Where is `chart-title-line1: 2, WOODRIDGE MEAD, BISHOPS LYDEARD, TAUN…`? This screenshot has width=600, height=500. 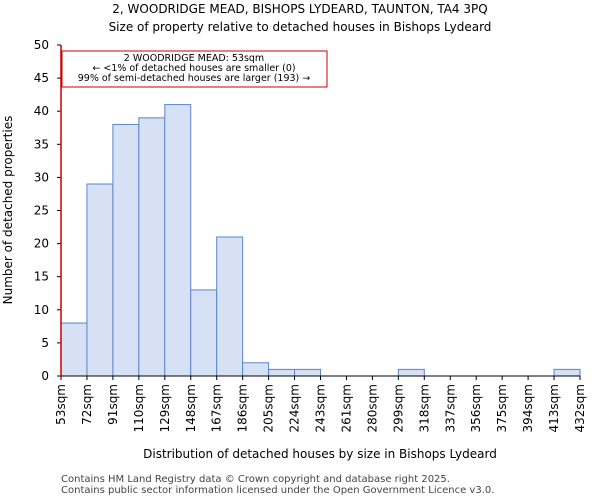 chart-title-line1: 2, WOODRIDGE MEAD, BISHOPS LYDEARD, TAUN… is located at coordinates (299, 9).